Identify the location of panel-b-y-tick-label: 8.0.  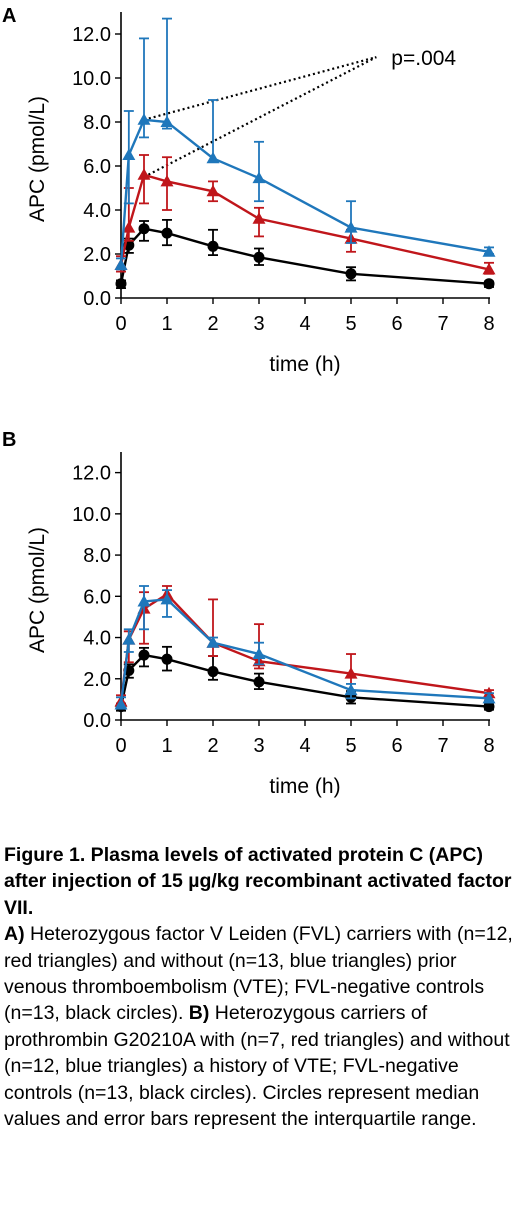
(97, 556).